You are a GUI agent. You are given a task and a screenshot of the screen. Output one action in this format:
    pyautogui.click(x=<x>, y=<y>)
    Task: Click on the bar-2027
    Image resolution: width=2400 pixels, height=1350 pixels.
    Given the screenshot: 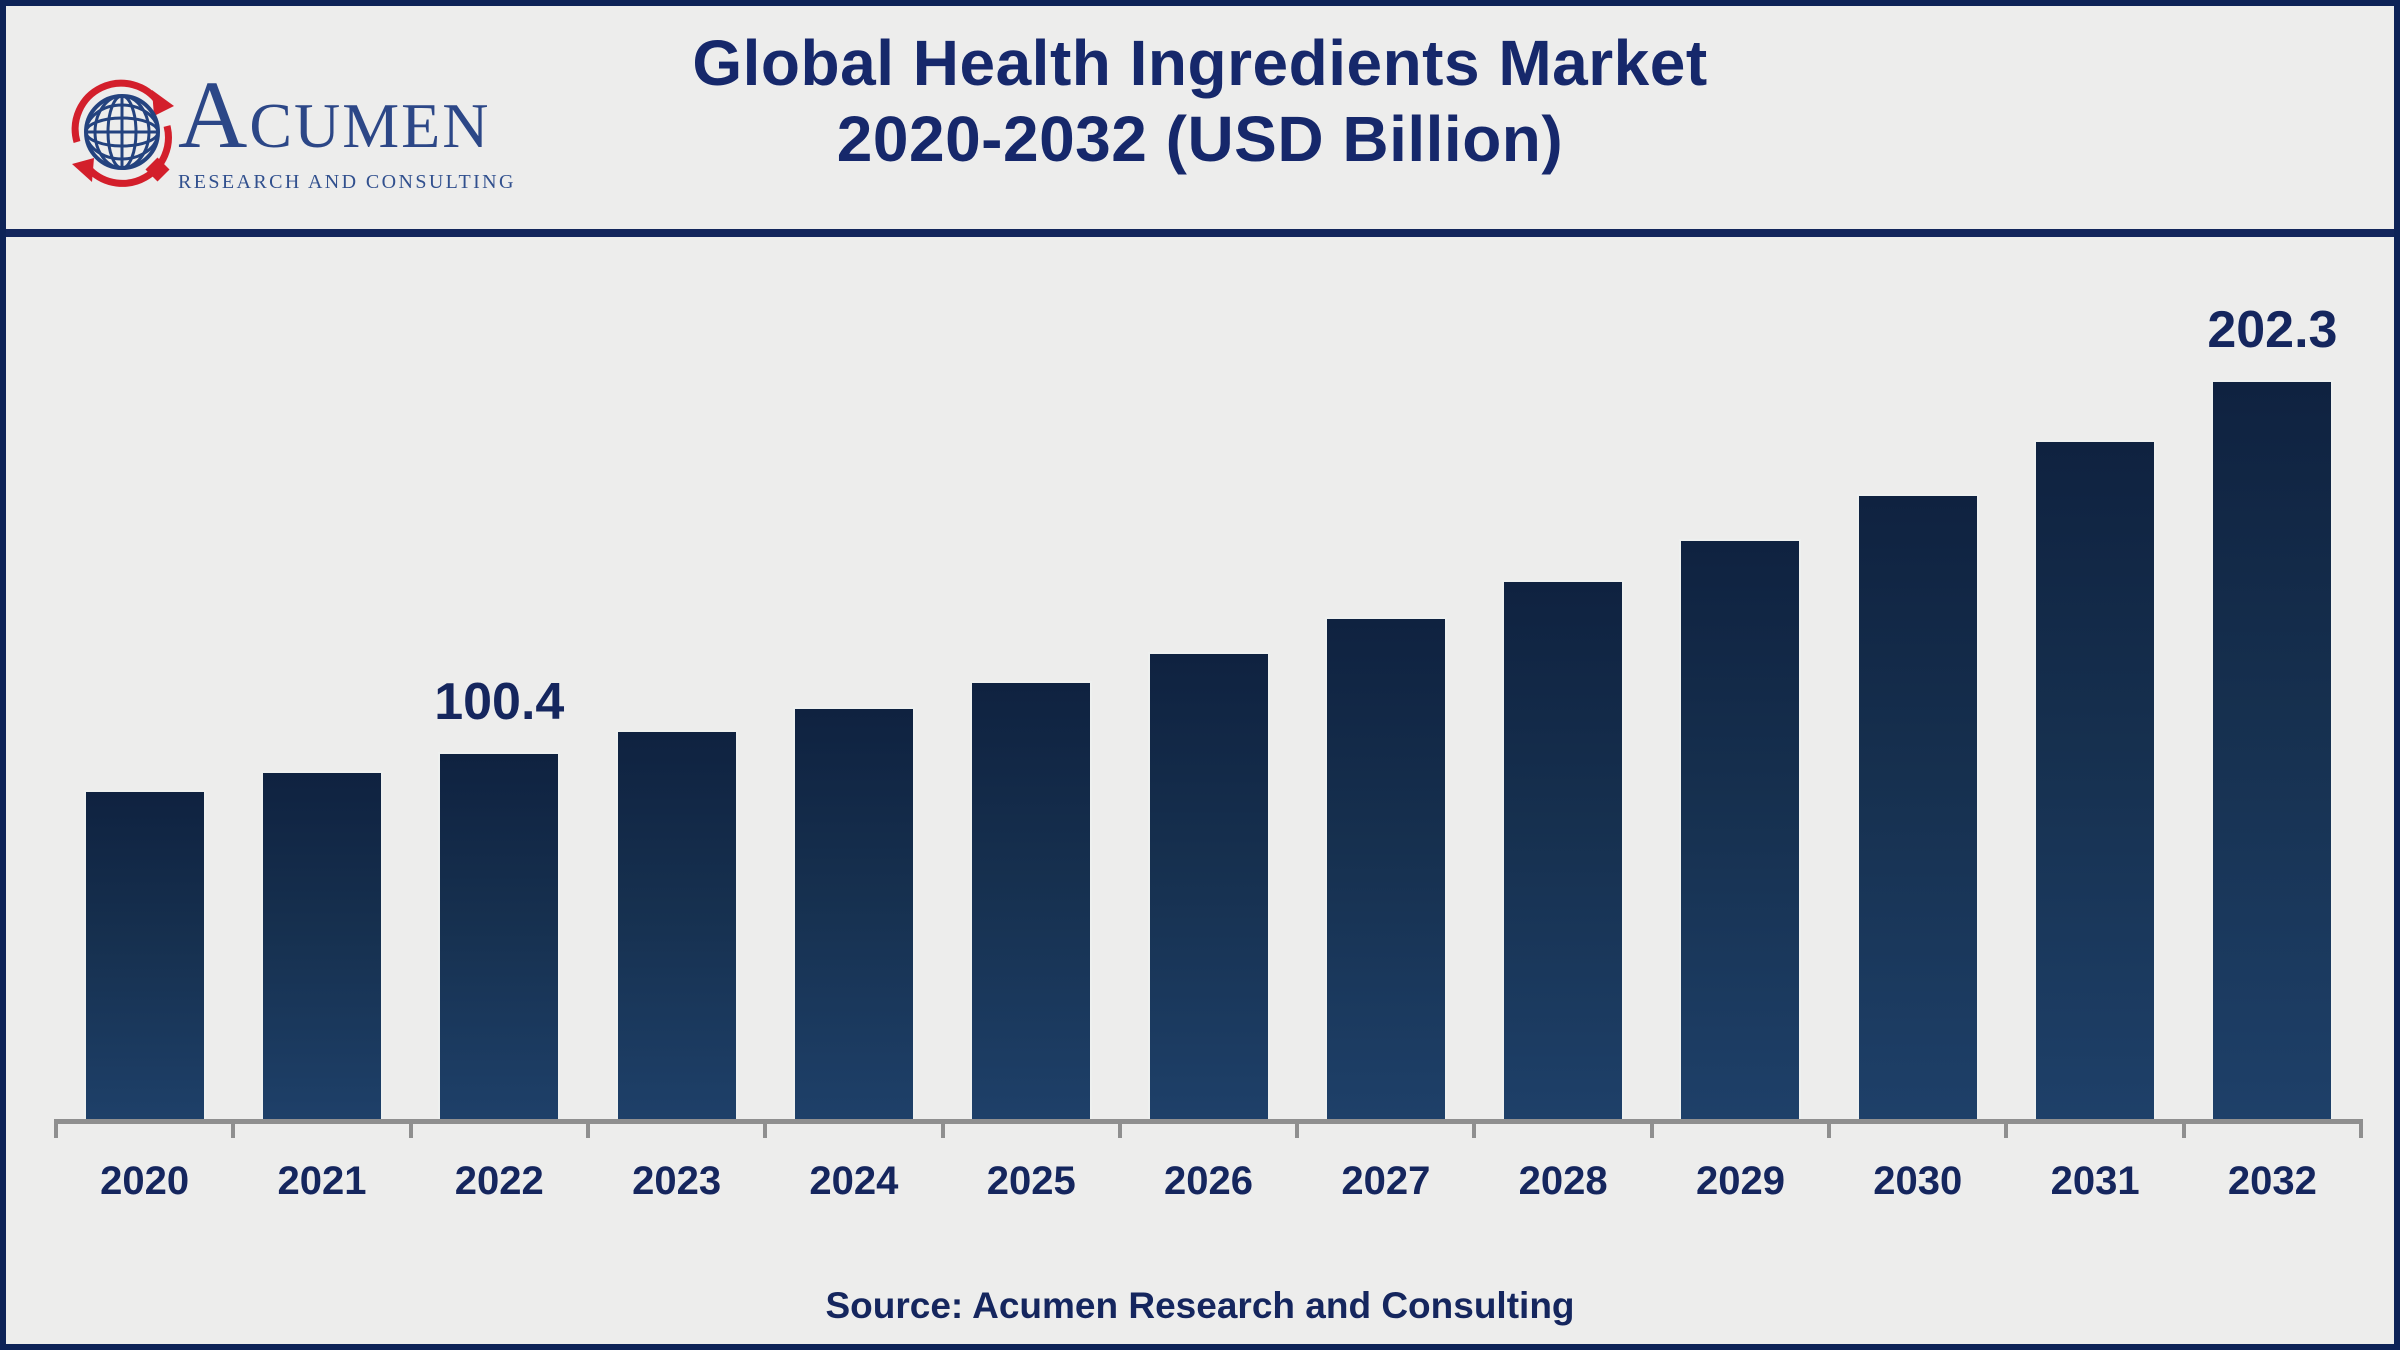 What is the action you would take?
    pyautogui.click(x=1385, y=868)
    